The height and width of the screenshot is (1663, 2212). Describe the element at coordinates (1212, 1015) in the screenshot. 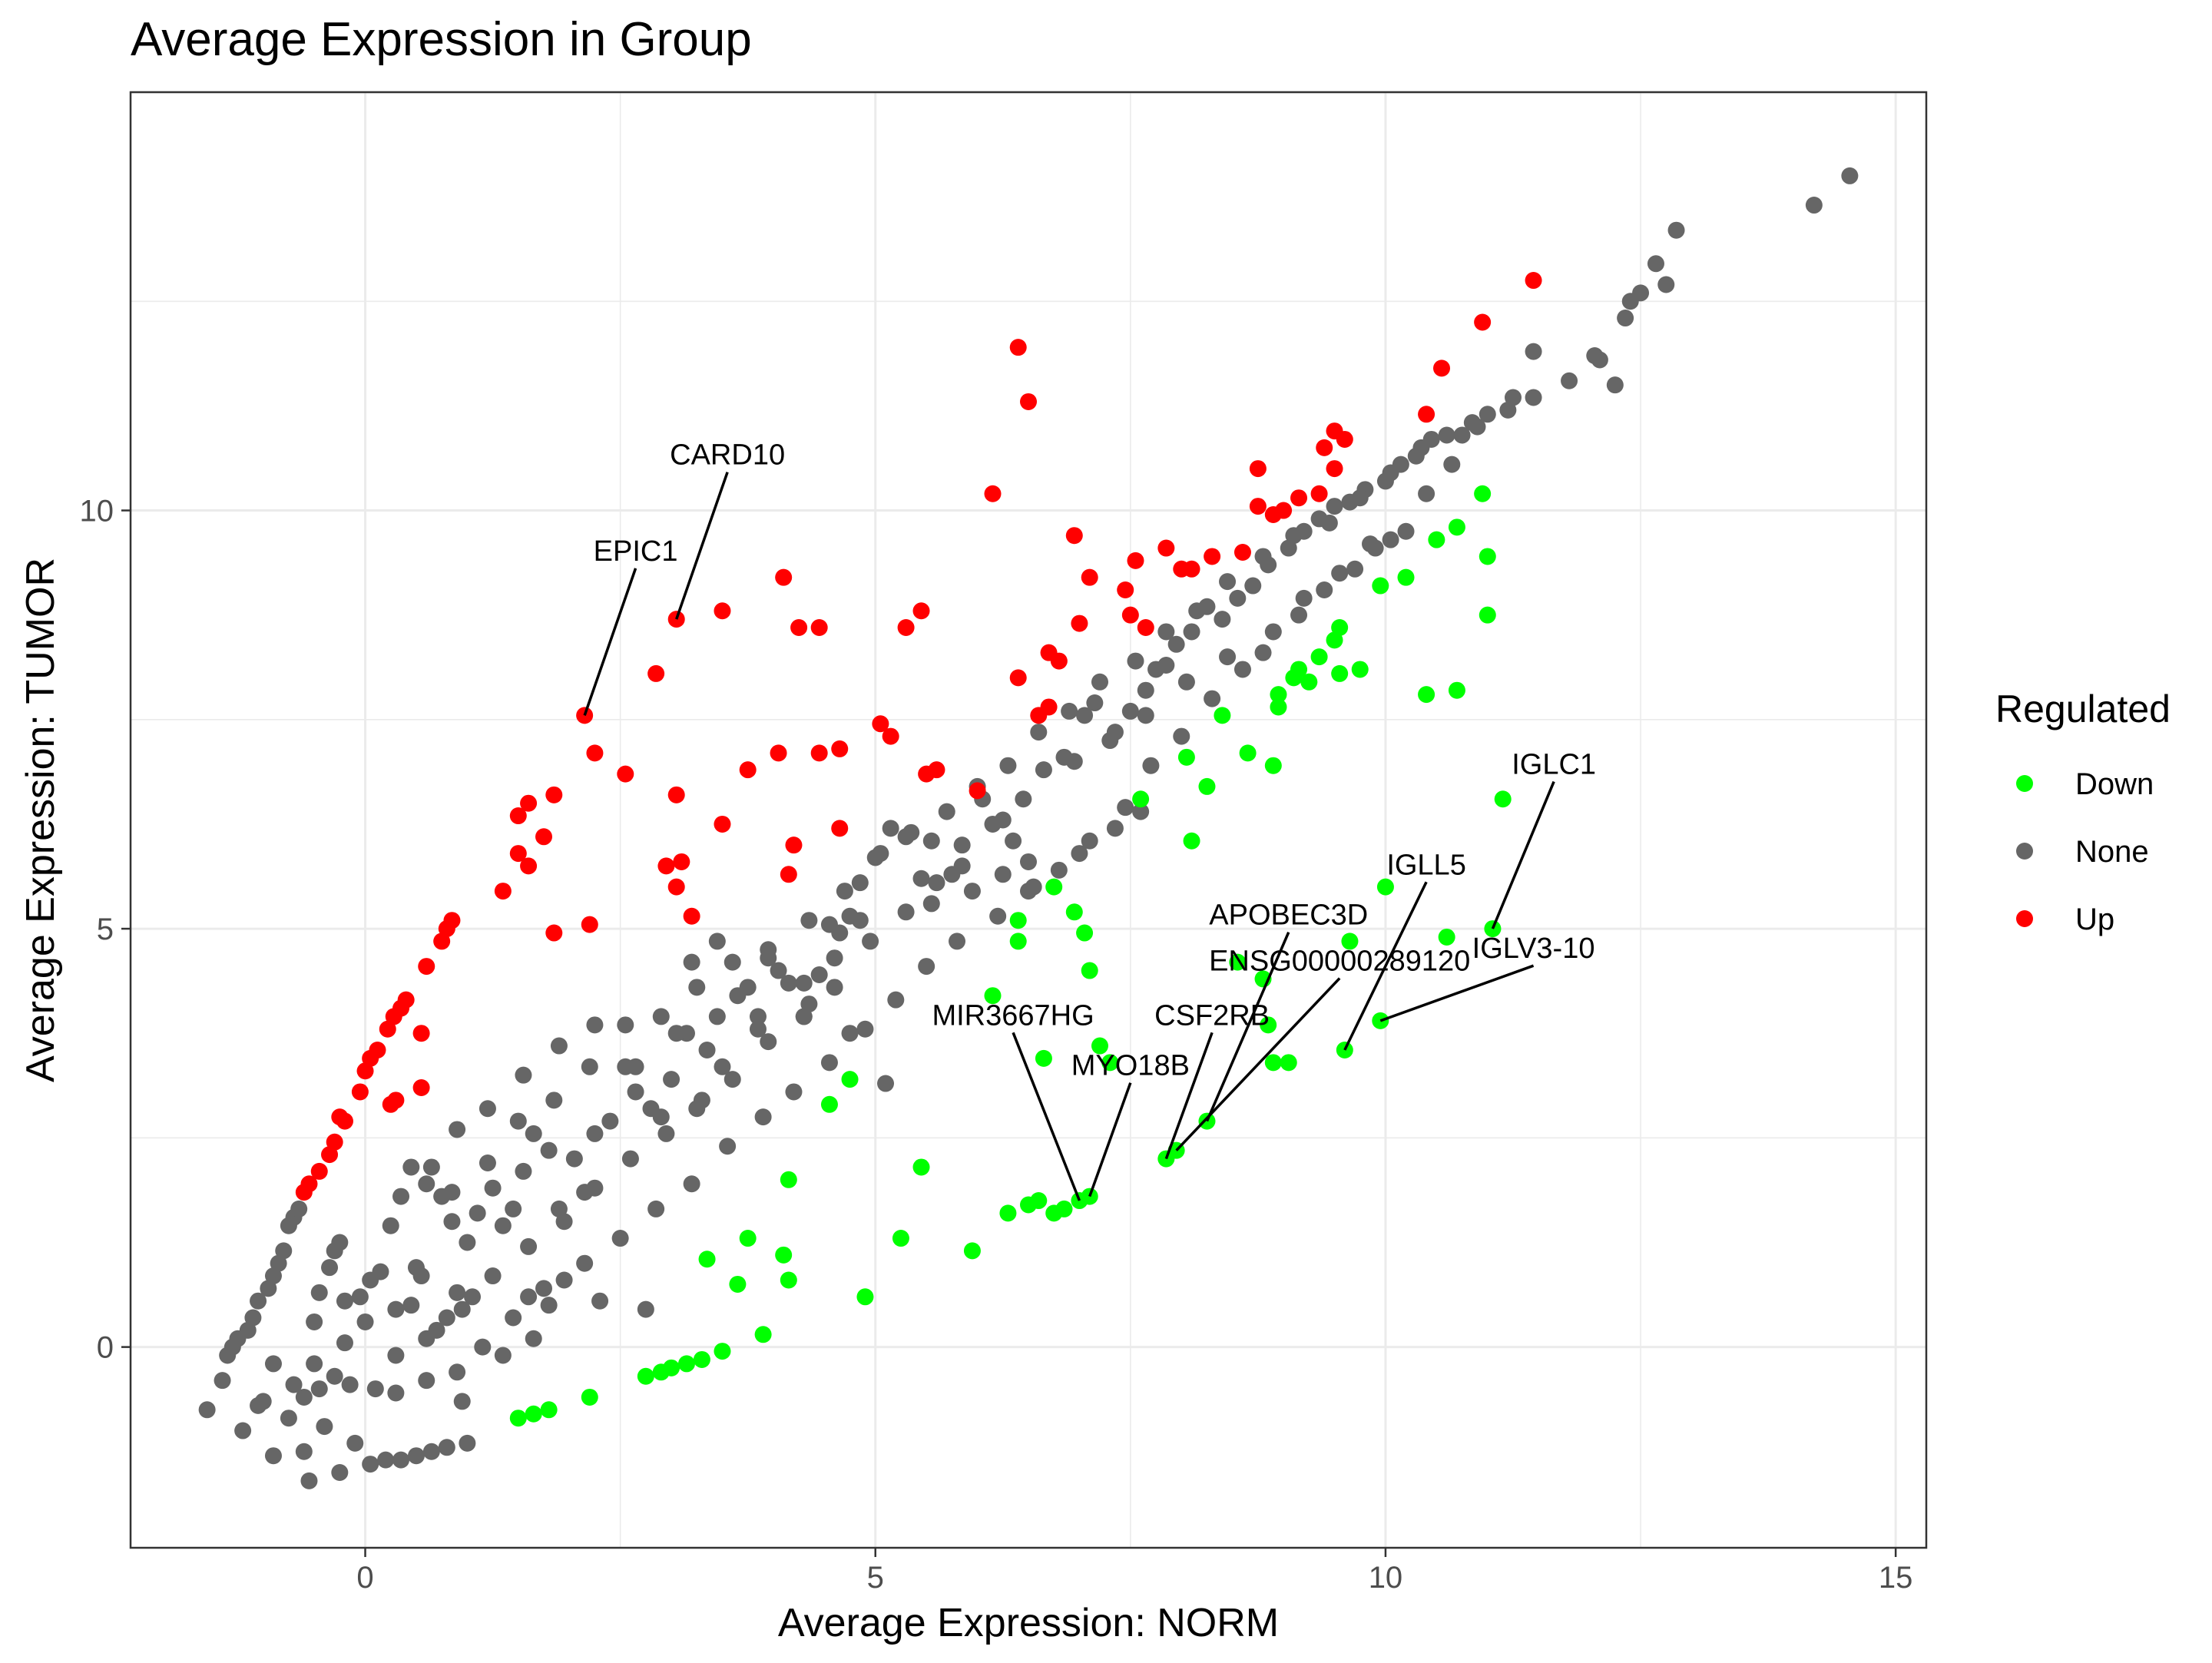

I see `gene-label: CSF2RB` at that location.